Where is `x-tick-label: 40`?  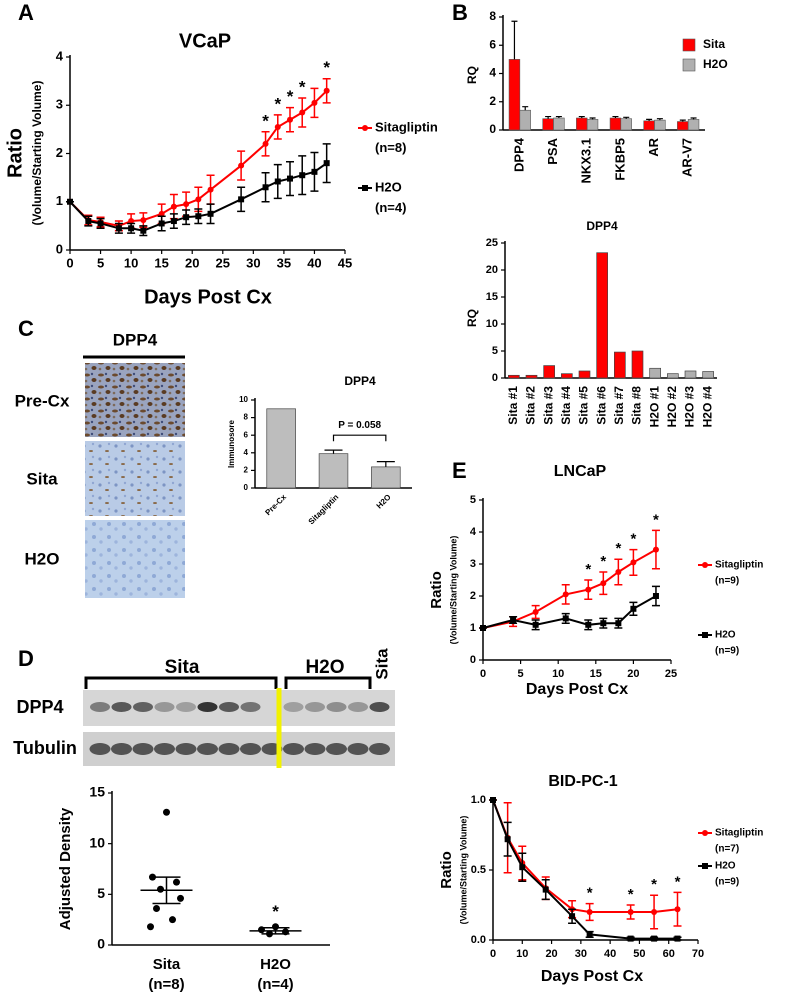
x-tick-label: 40 is located at coordinates (610, 954).